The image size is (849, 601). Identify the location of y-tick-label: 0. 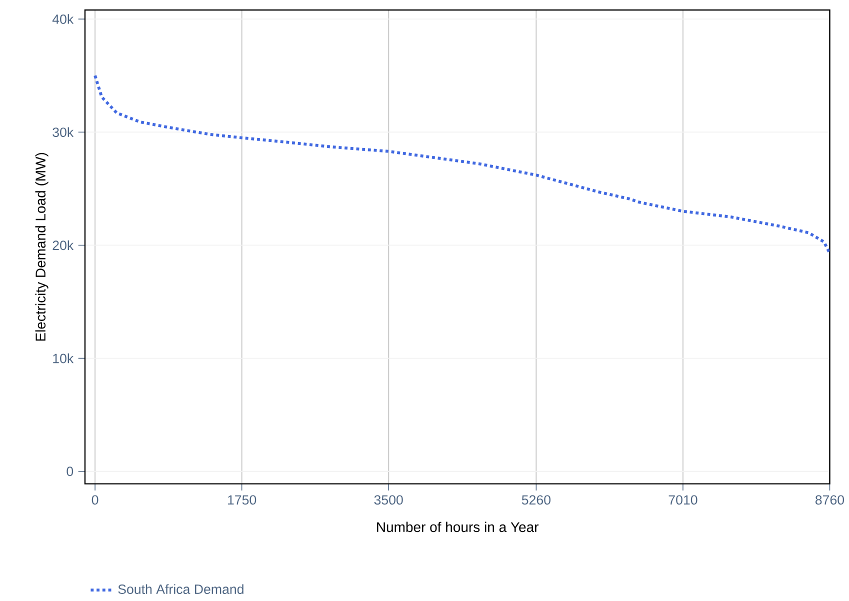
(70, 471).